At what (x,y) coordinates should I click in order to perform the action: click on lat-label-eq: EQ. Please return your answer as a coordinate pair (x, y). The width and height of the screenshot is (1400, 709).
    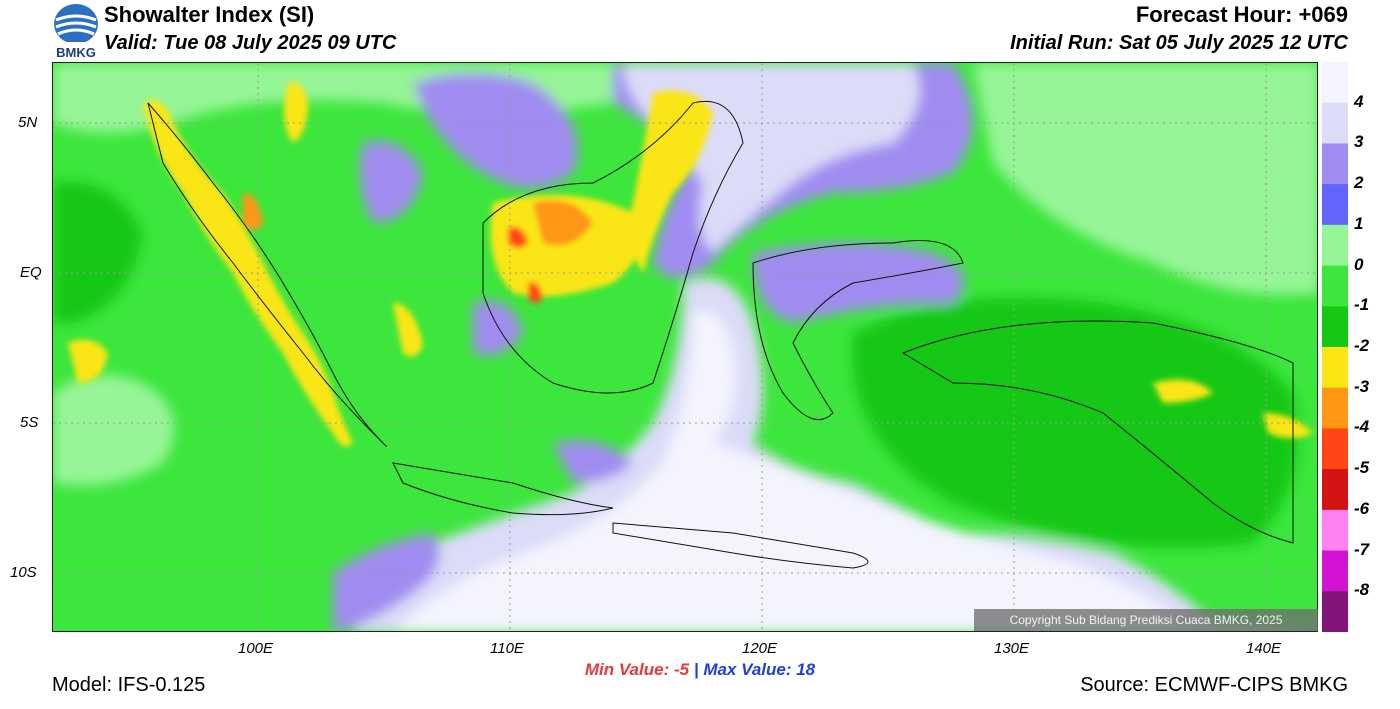
    Looking at the image, I should click on (31, 272).